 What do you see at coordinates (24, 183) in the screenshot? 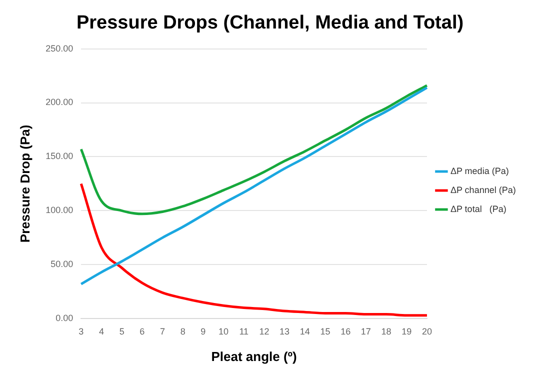
I see `y-axis-title: Pressure Drop (Pa)` at bounding box center [24, 183].